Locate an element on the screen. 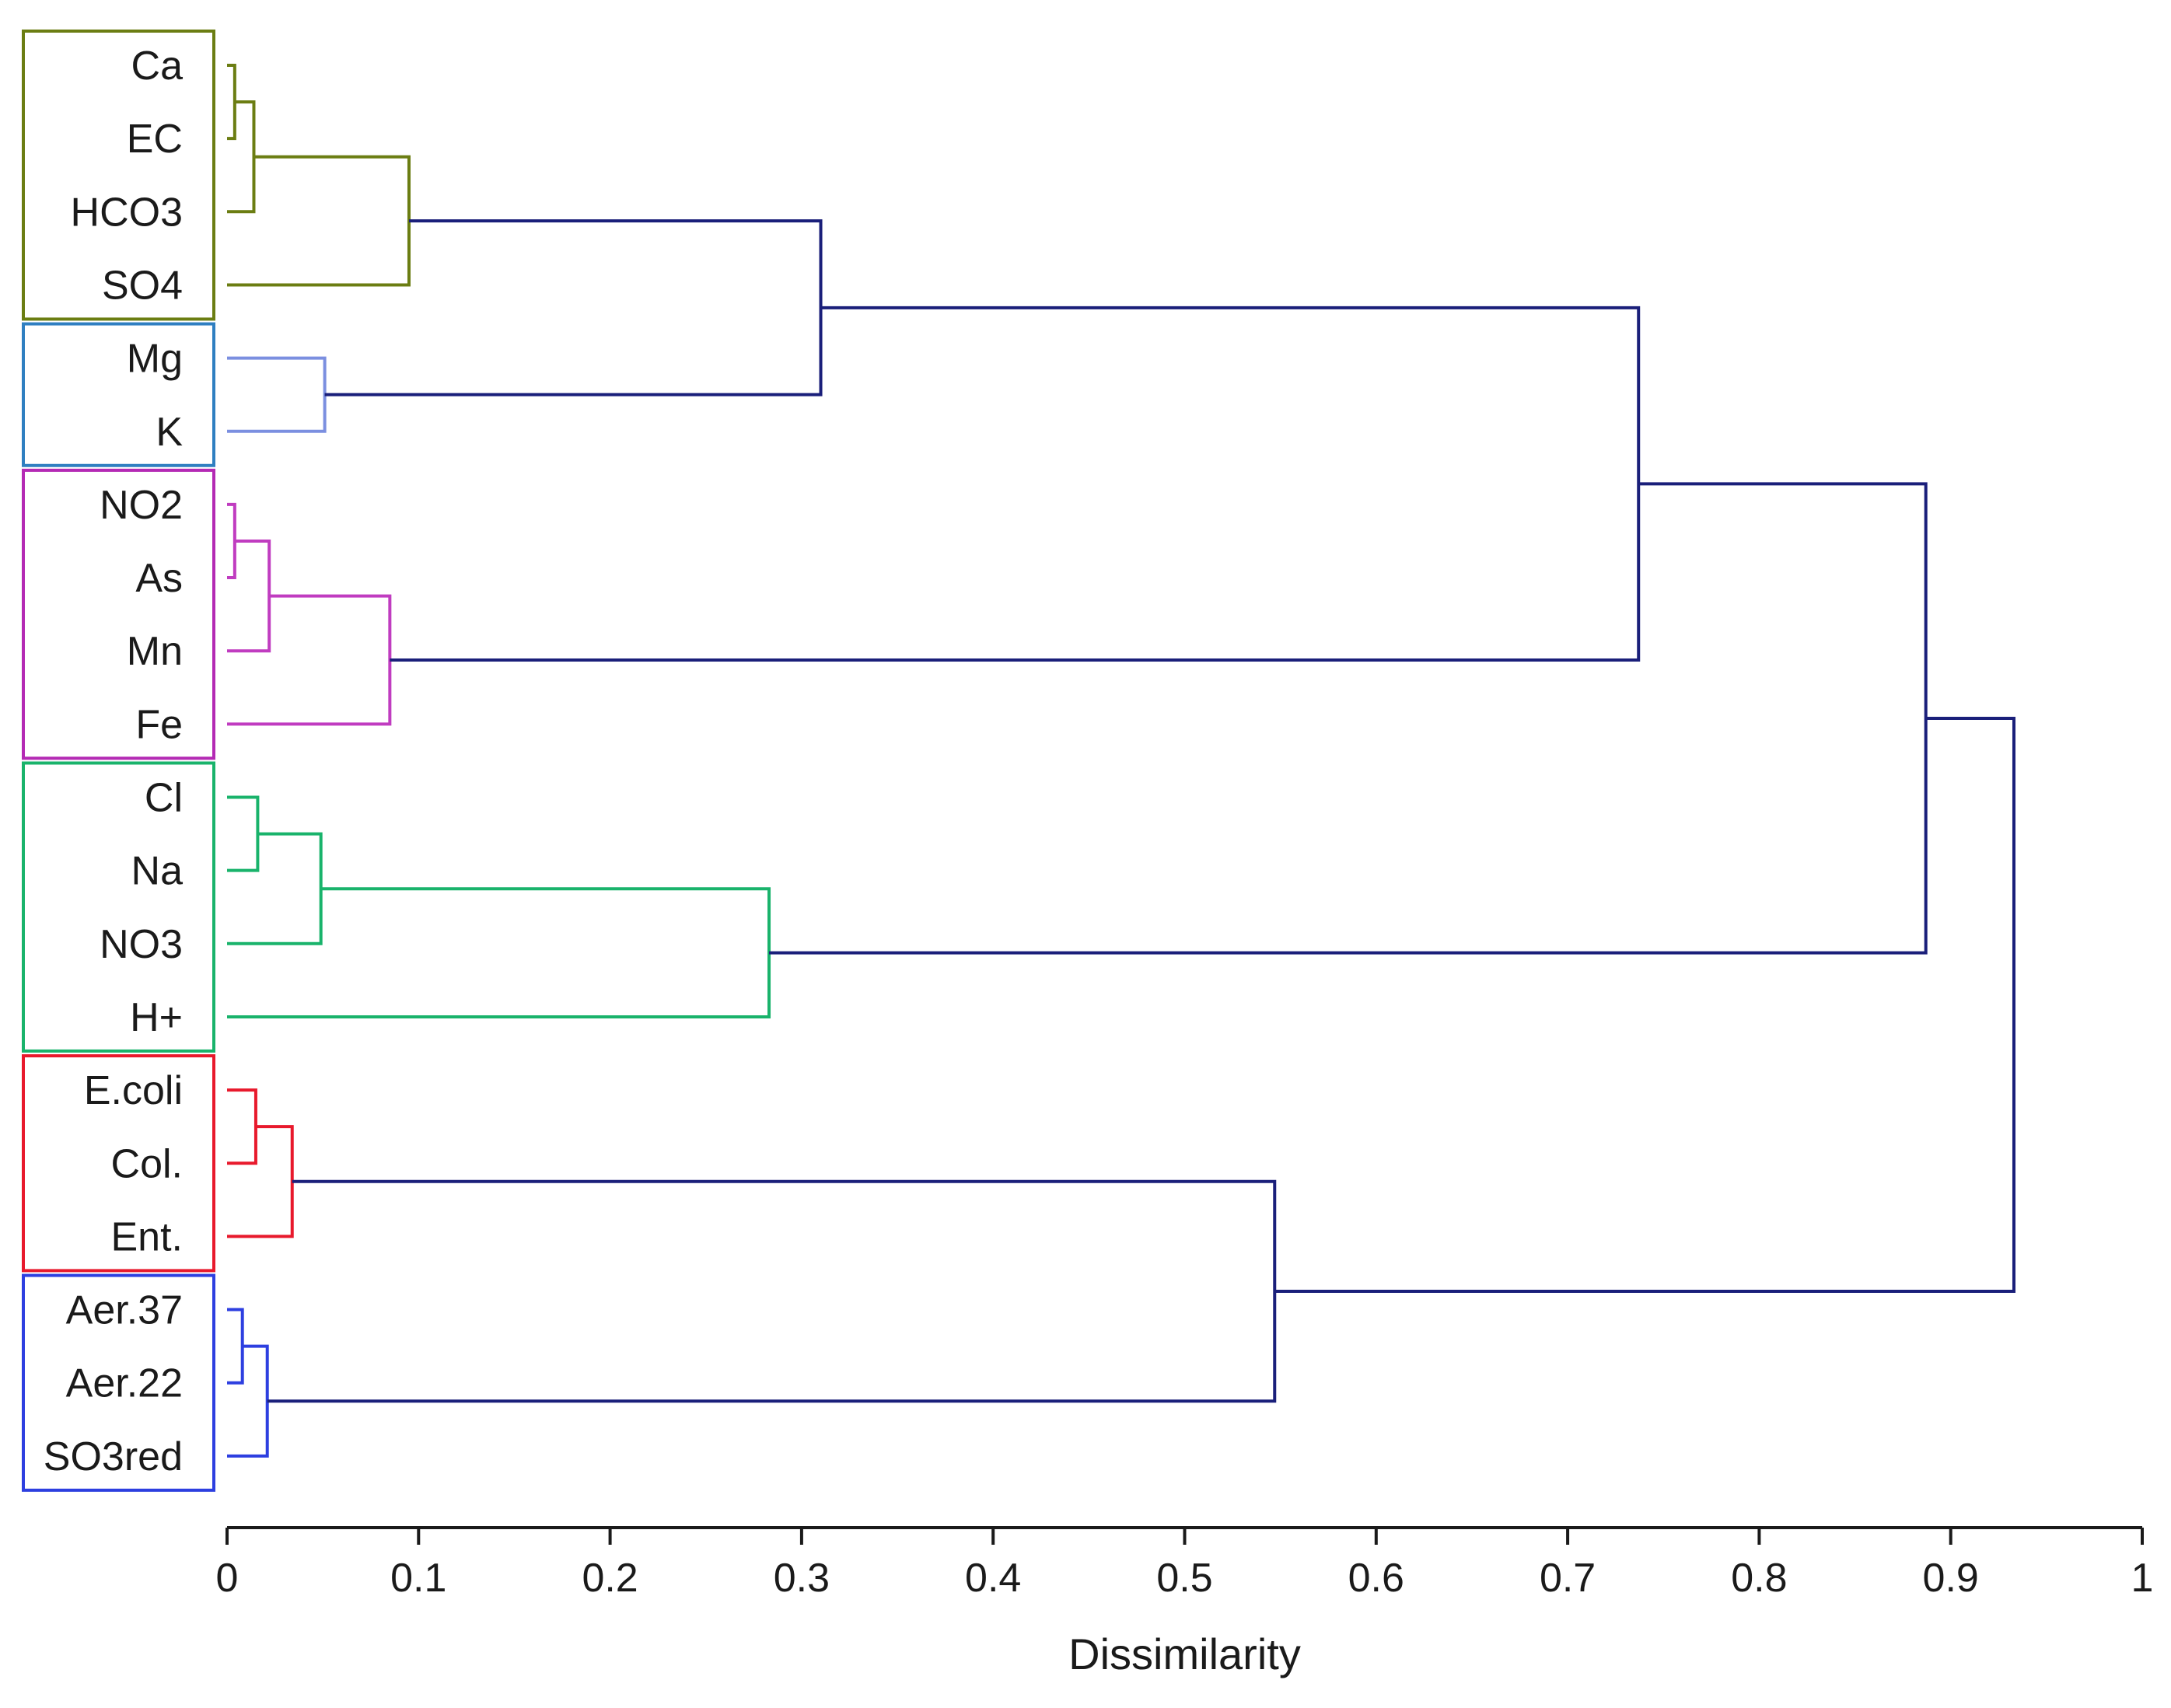 The width and height of the screenshot is (2171, 1708). leaf-label: Aer.37 is located at coordinates (124, 1310).